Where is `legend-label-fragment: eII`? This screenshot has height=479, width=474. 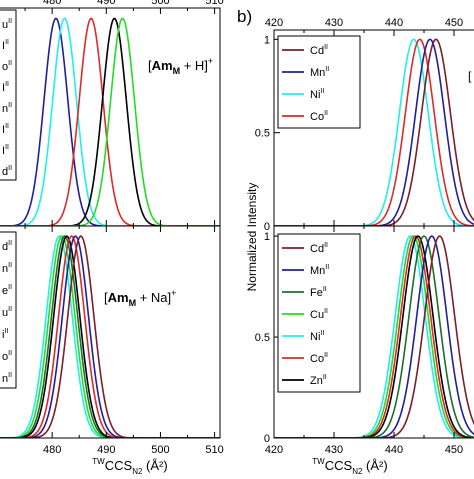 legend-label-fragment: eII is located at coordinates (7, 290).